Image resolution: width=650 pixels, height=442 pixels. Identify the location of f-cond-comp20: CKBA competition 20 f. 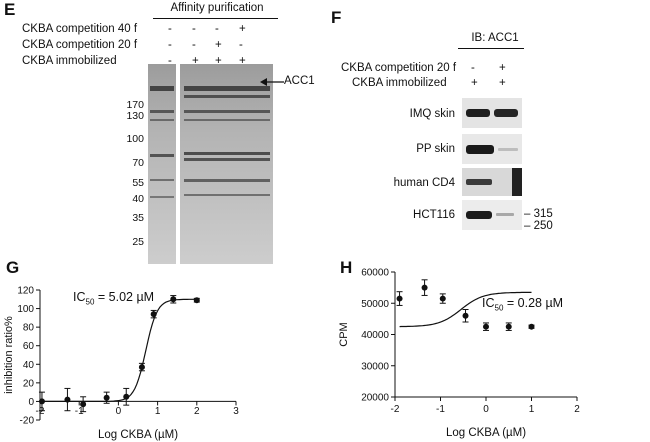
(399, 68).